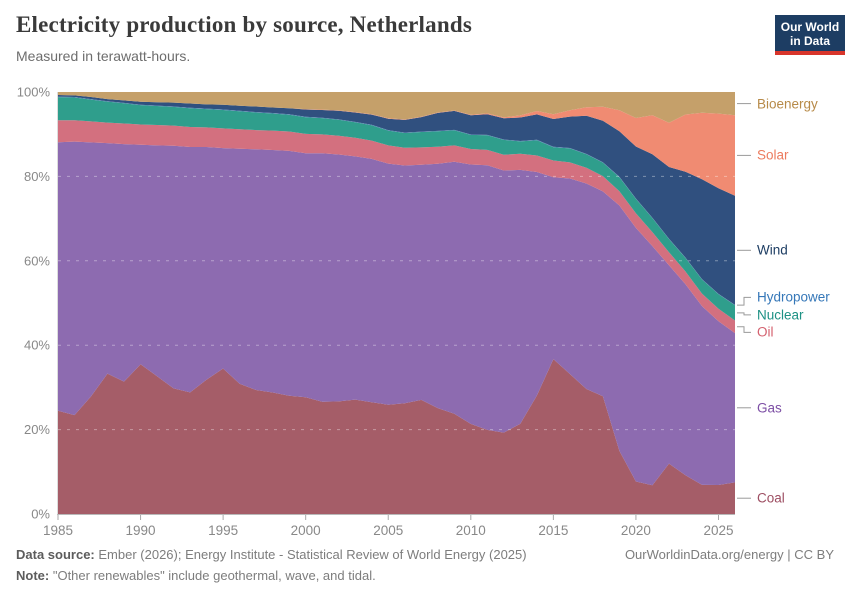 The image size is (850, 600). I want to click on y-tick-label: 80%, so click(37, 176).